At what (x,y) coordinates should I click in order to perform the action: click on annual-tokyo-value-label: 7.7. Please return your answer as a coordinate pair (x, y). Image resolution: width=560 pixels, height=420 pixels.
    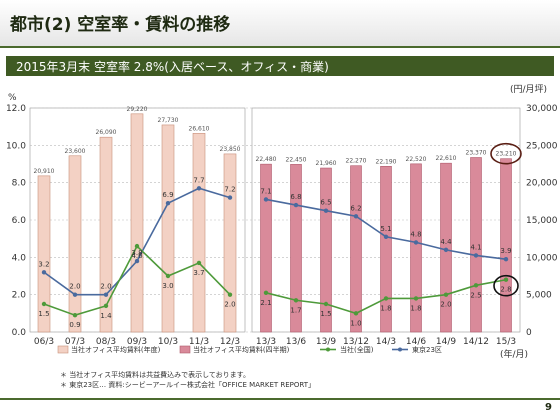
    Looking at the image, I should click on (198, 180).